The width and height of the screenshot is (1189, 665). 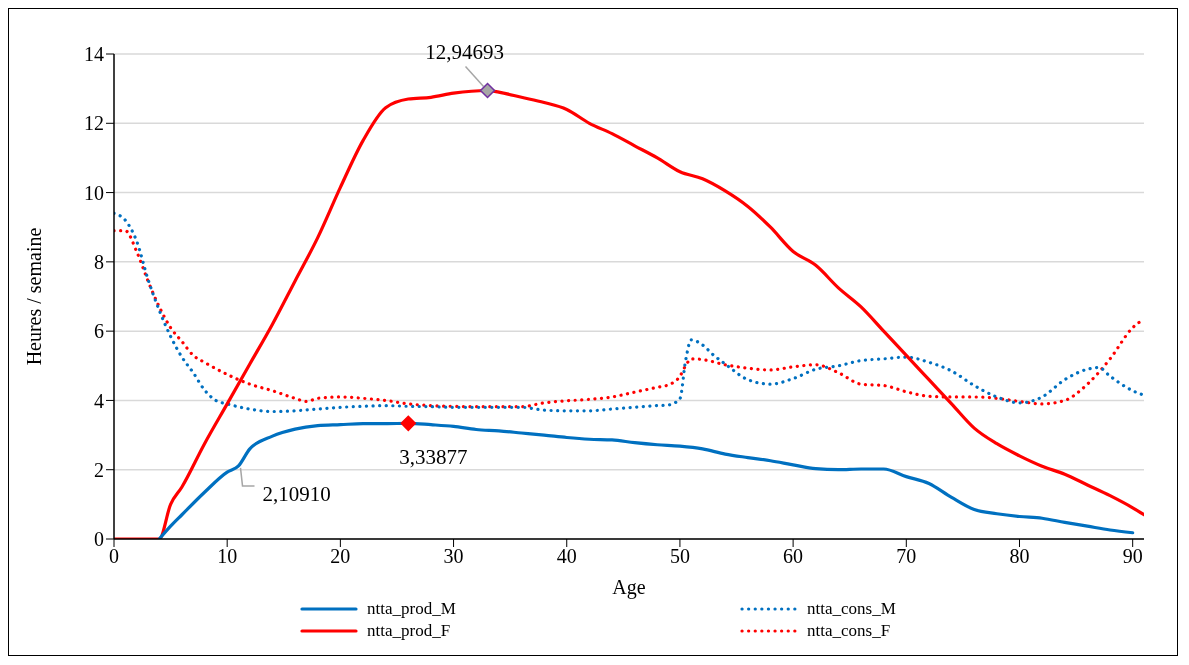 What do you see at coordinates (453, 556) in the screenshot?
I see `x-tick-label: 30` at bounding box center [453, 556].